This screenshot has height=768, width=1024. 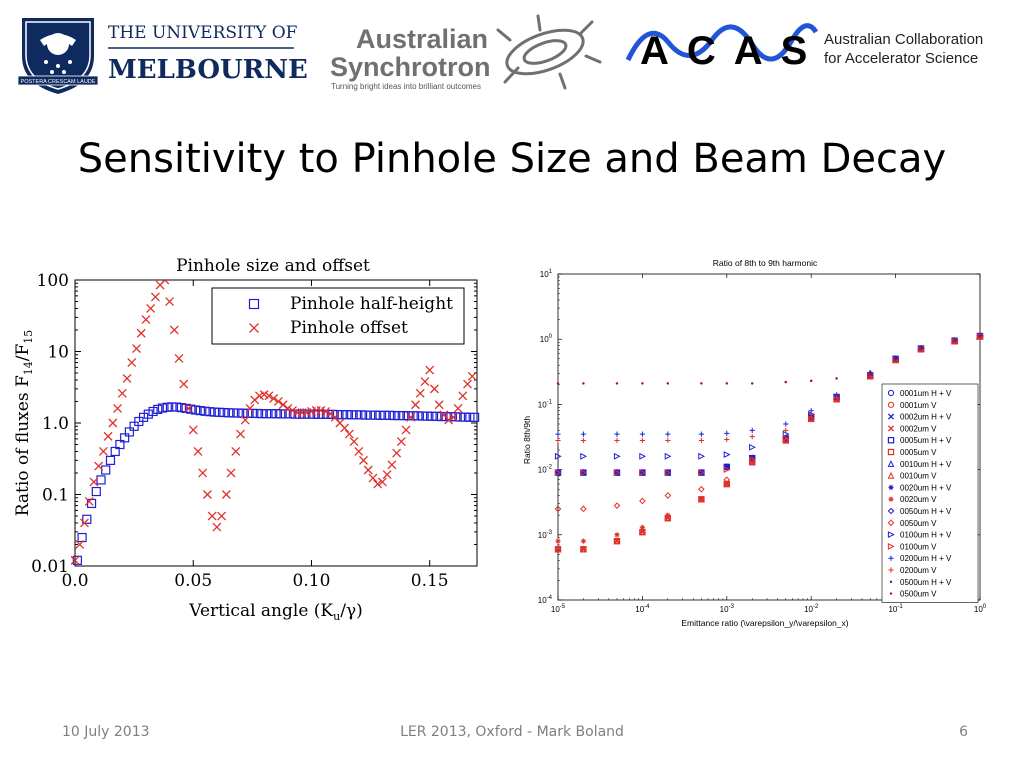 What do you see at coordinates (546, 339) in the screenshot?
I see `y-tick-label: 10⁰` at bounding box center [546, 339].